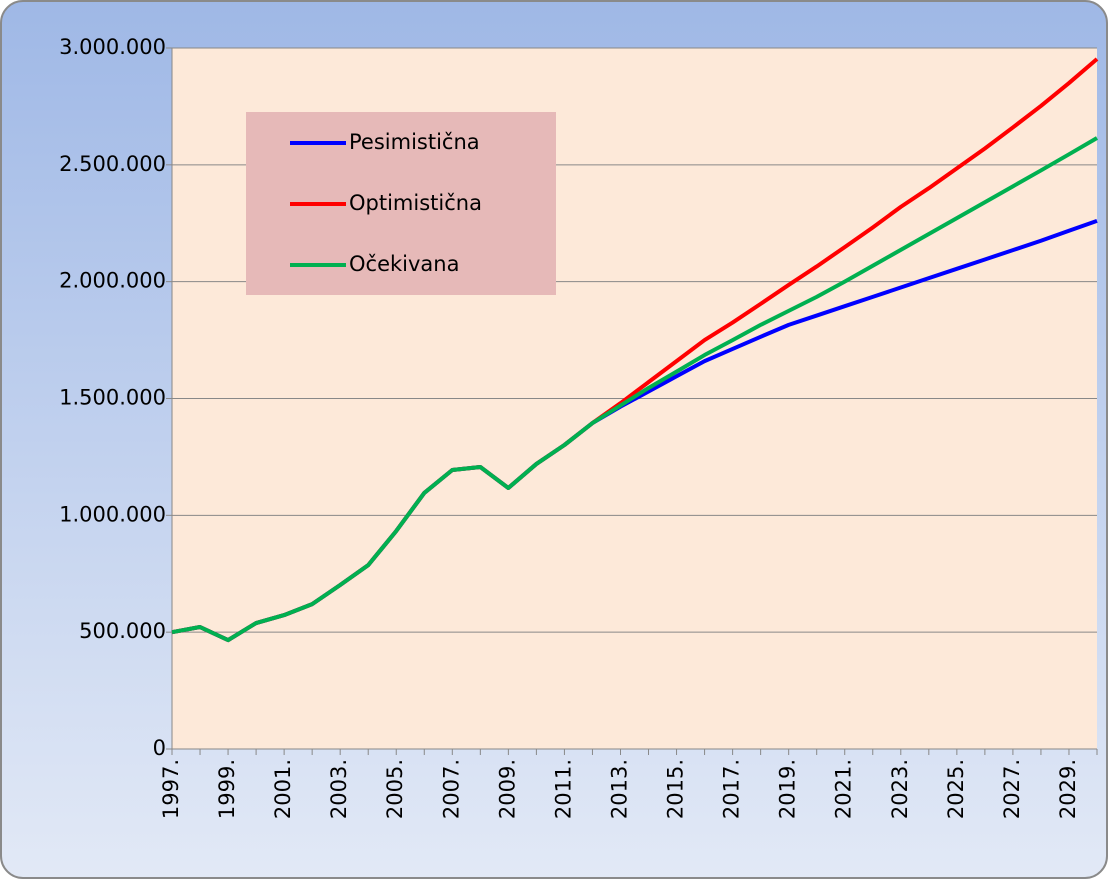 This screenshot has width=1109, height=880. I want to click on y-tick-label: 500.000, so click(122, 631).